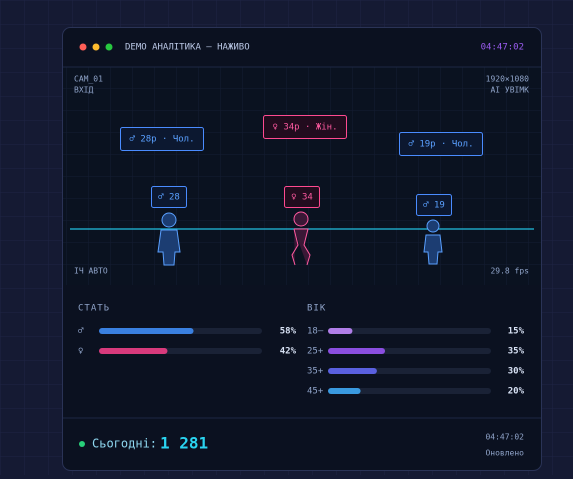 The image size is (573, 479). Describe the element at coordinates (315, 332) in the screenshot. I see `row-label: 18–` at that location.